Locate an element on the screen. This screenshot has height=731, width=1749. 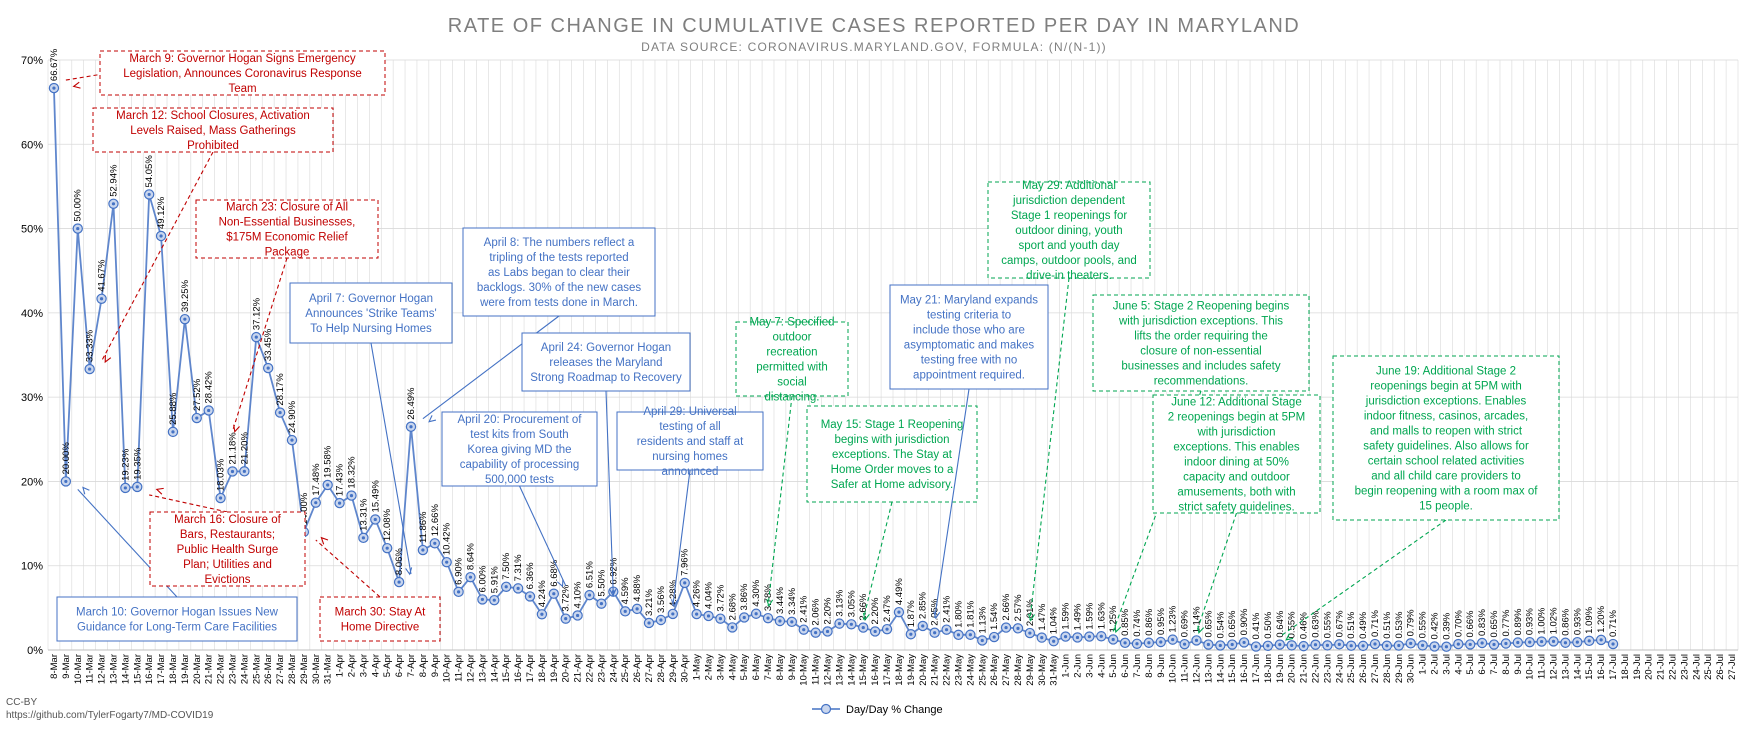
x-tick-label: 9-Jun is located at coordinates (1161, 666).